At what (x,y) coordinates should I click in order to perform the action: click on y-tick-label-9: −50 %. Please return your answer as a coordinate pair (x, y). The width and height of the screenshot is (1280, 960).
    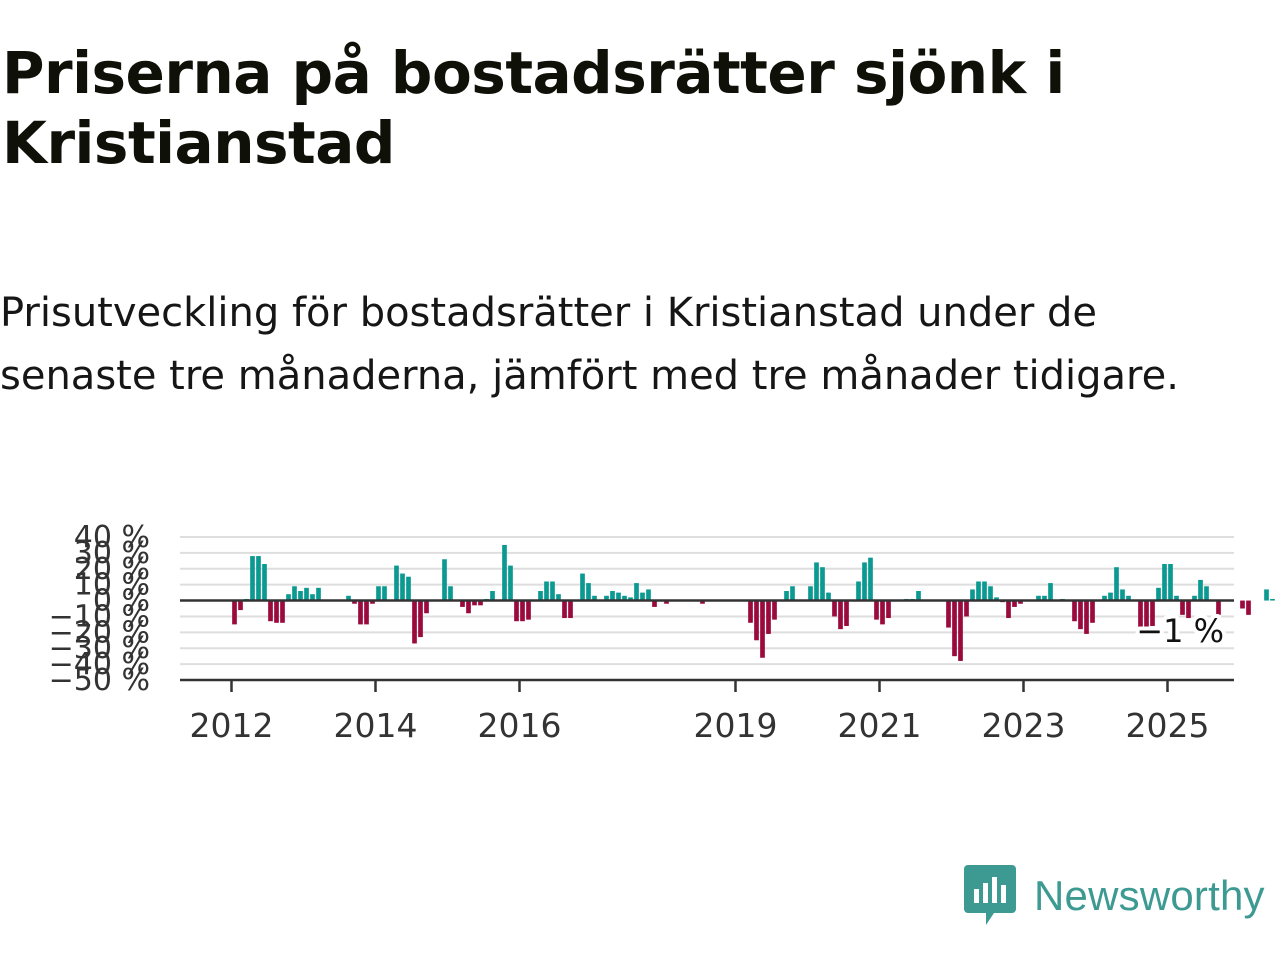
    Looking at the image, I should click on (99, 680).